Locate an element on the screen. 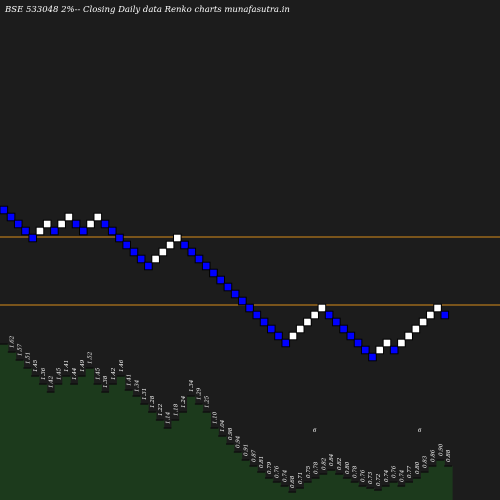 The image size is (500, 500). volume-label: 1.04 is located at coordinates (223, 425).